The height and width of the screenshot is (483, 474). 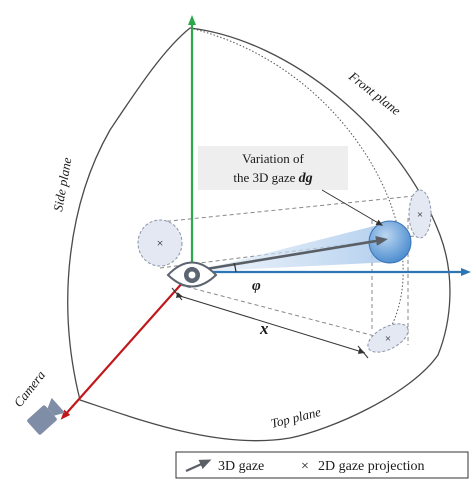 I want to click on top-plane-label: Top plane, so click(x=296, y=417).